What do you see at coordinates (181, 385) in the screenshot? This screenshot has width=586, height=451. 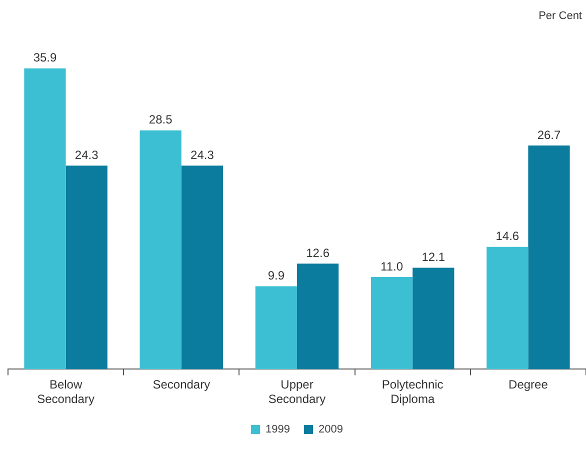 I see `x-tick-label: Secondary` at bounding box center [181, 385].